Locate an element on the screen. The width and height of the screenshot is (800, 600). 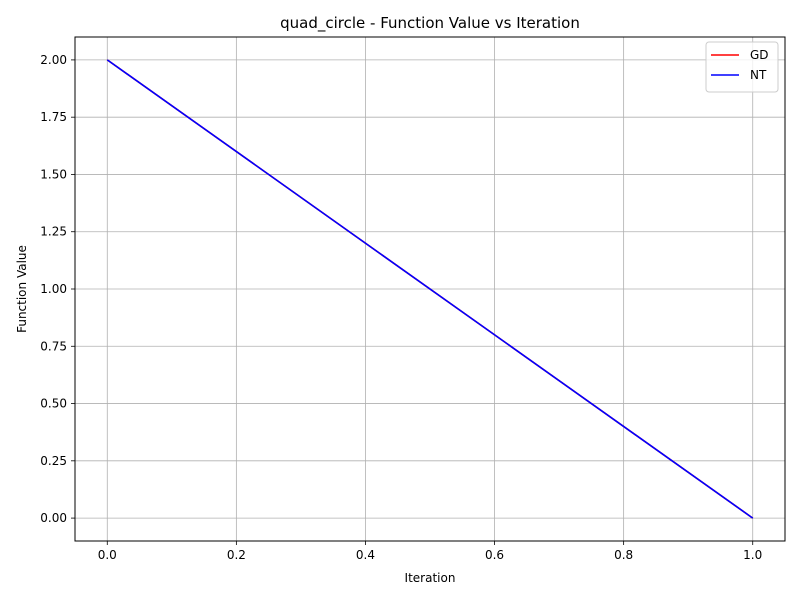
y-tick-label: 0.00 is located at coordinates (53, 518).